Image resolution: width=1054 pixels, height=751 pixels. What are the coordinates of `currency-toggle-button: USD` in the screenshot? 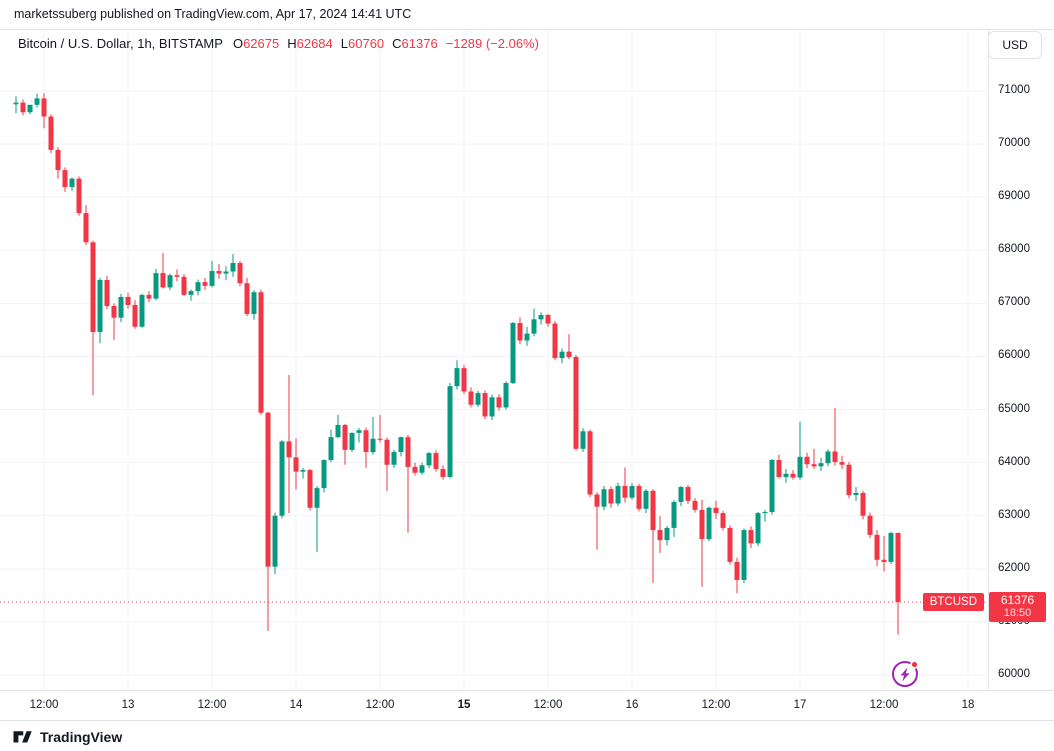 It's located at (1015, 45).